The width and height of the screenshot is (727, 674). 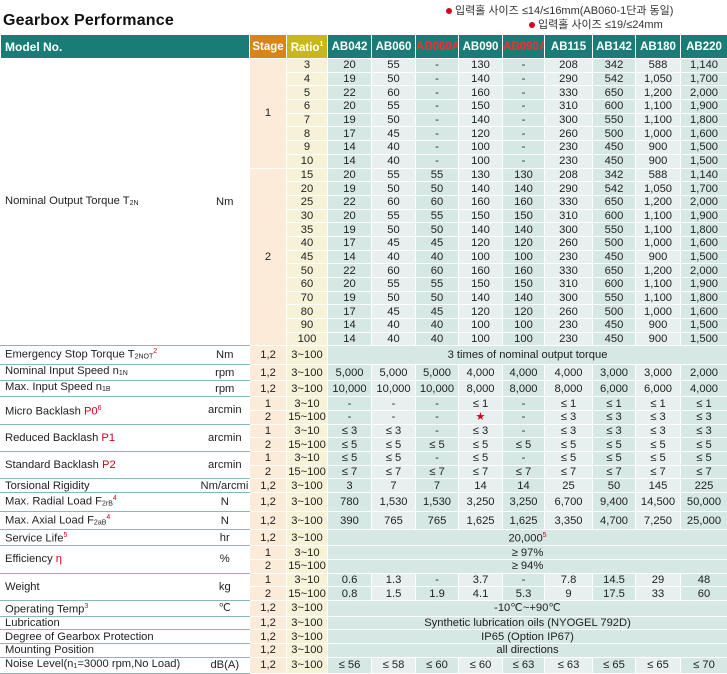 I want to click on ratio-cell: 20, so click(x=307, y=189).